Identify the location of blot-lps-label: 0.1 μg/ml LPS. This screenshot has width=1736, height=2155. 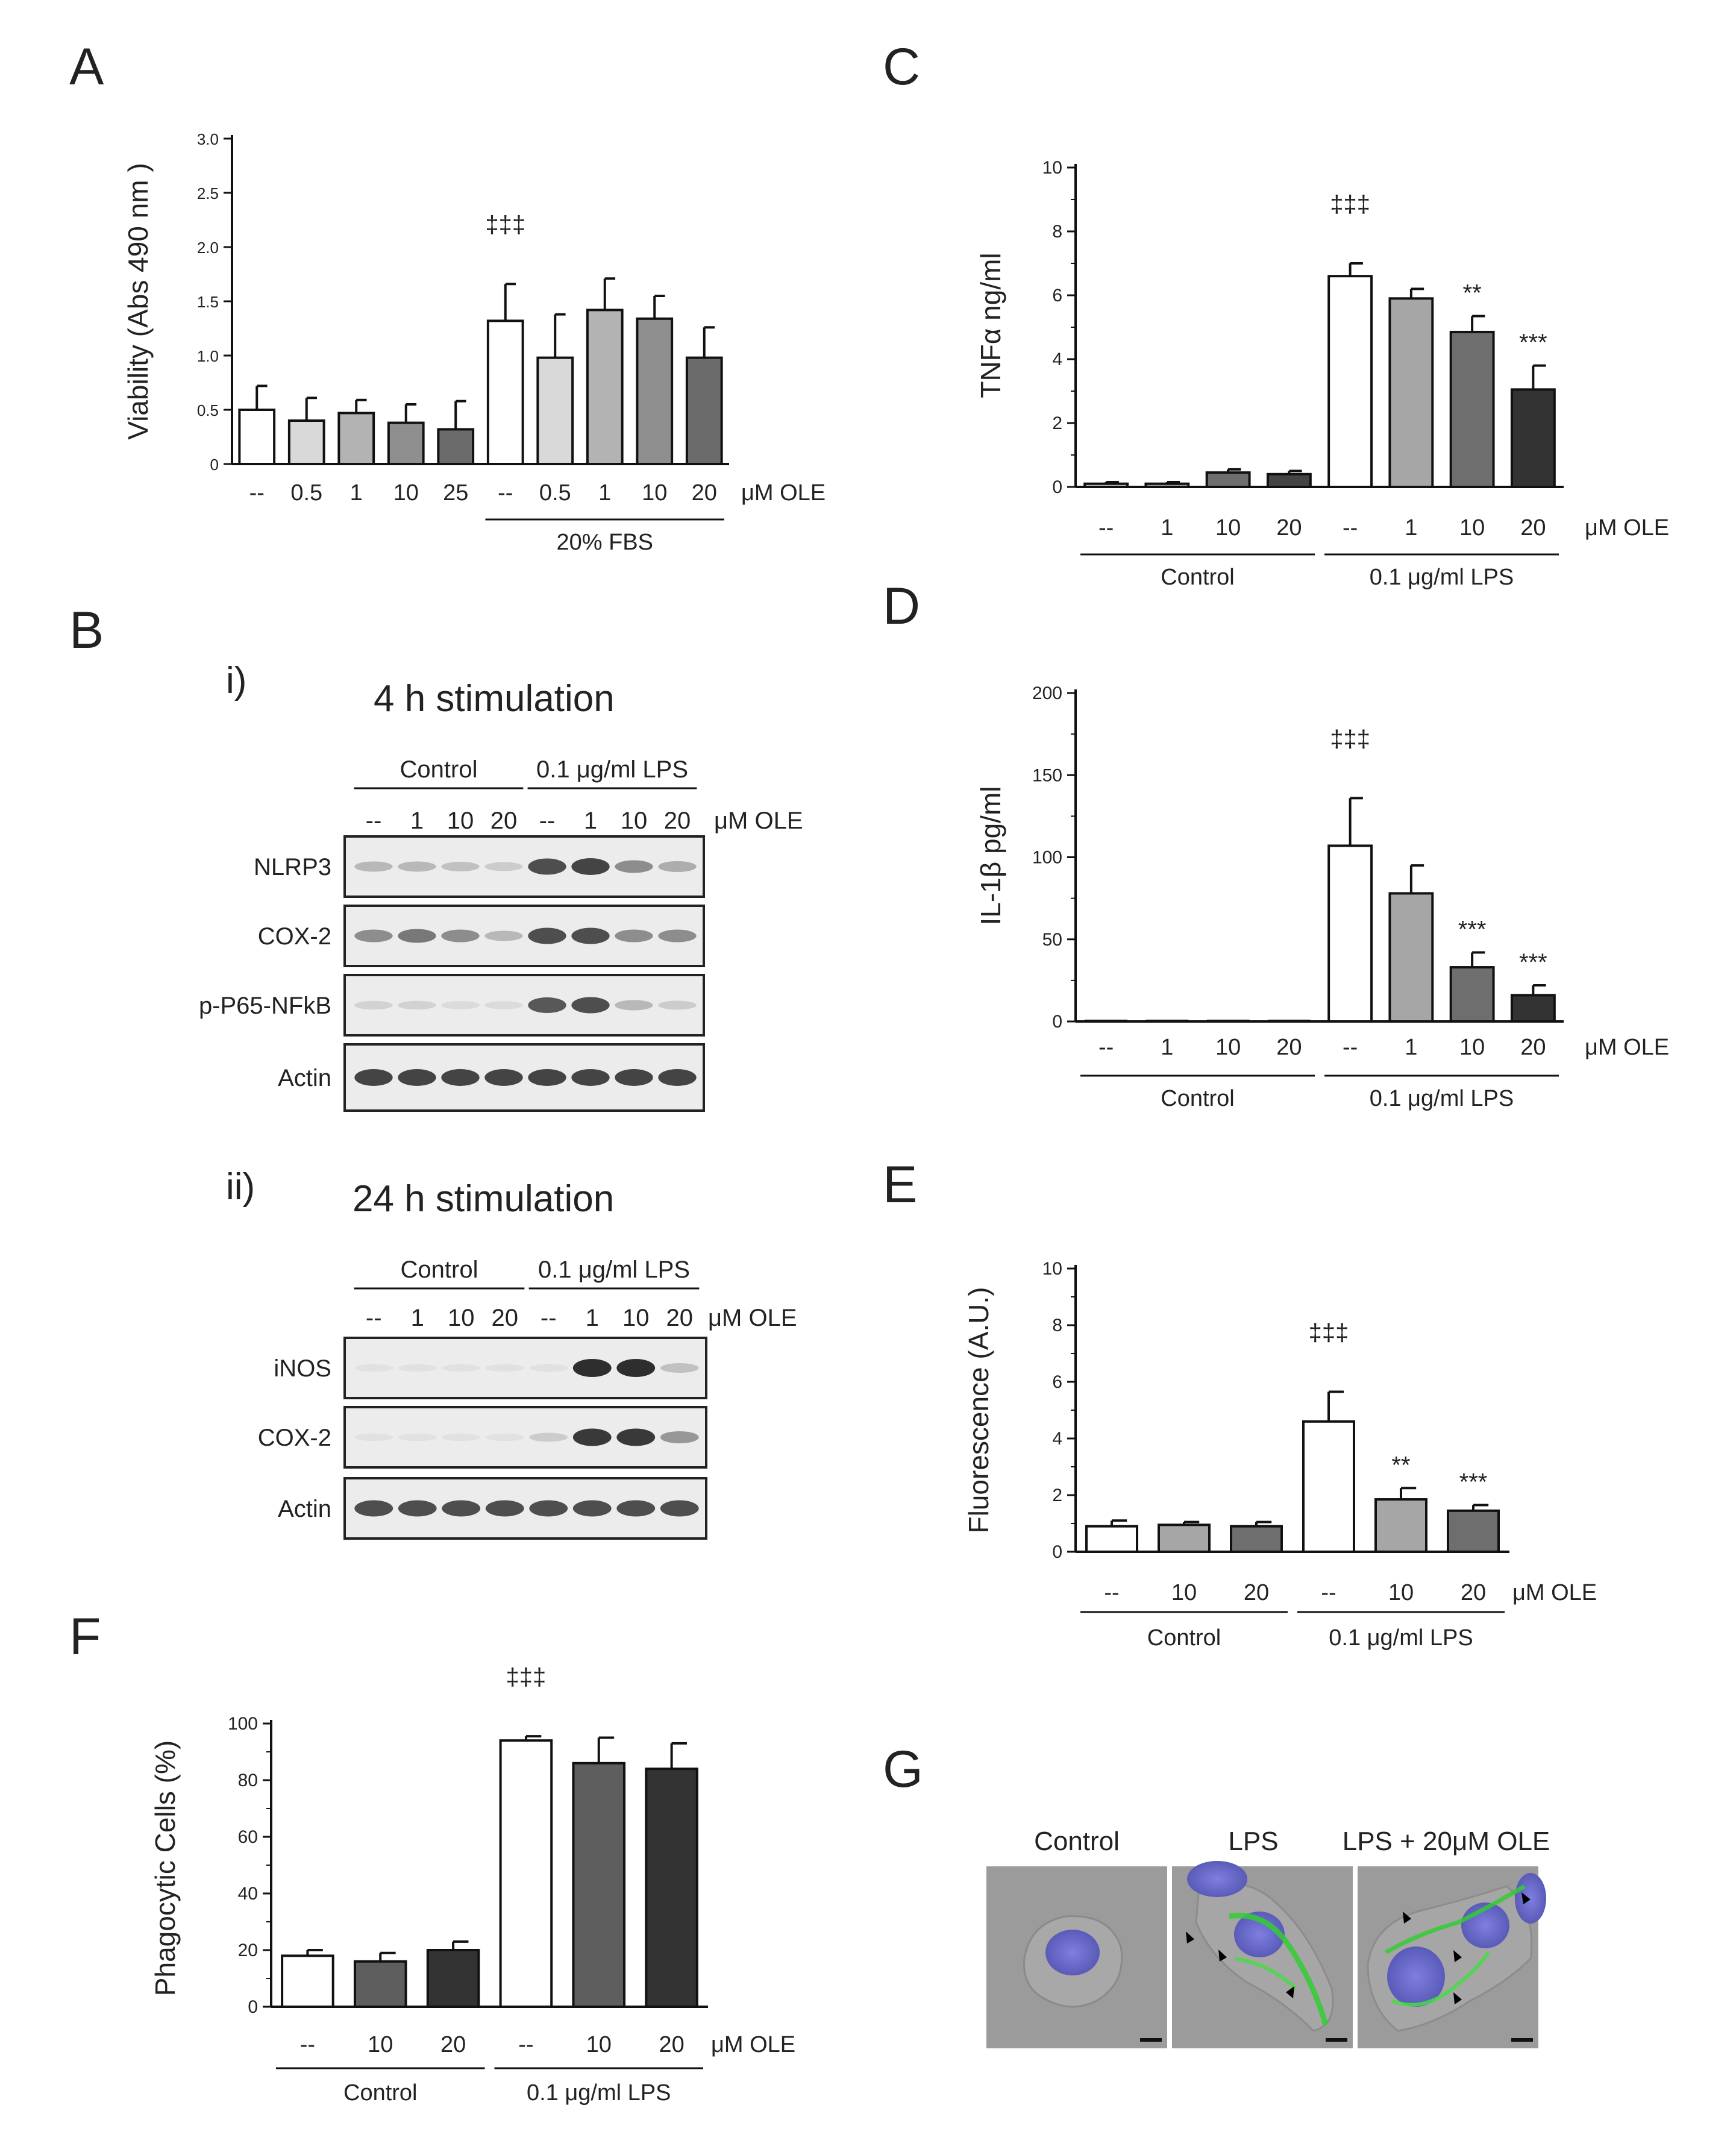
(612, 769).